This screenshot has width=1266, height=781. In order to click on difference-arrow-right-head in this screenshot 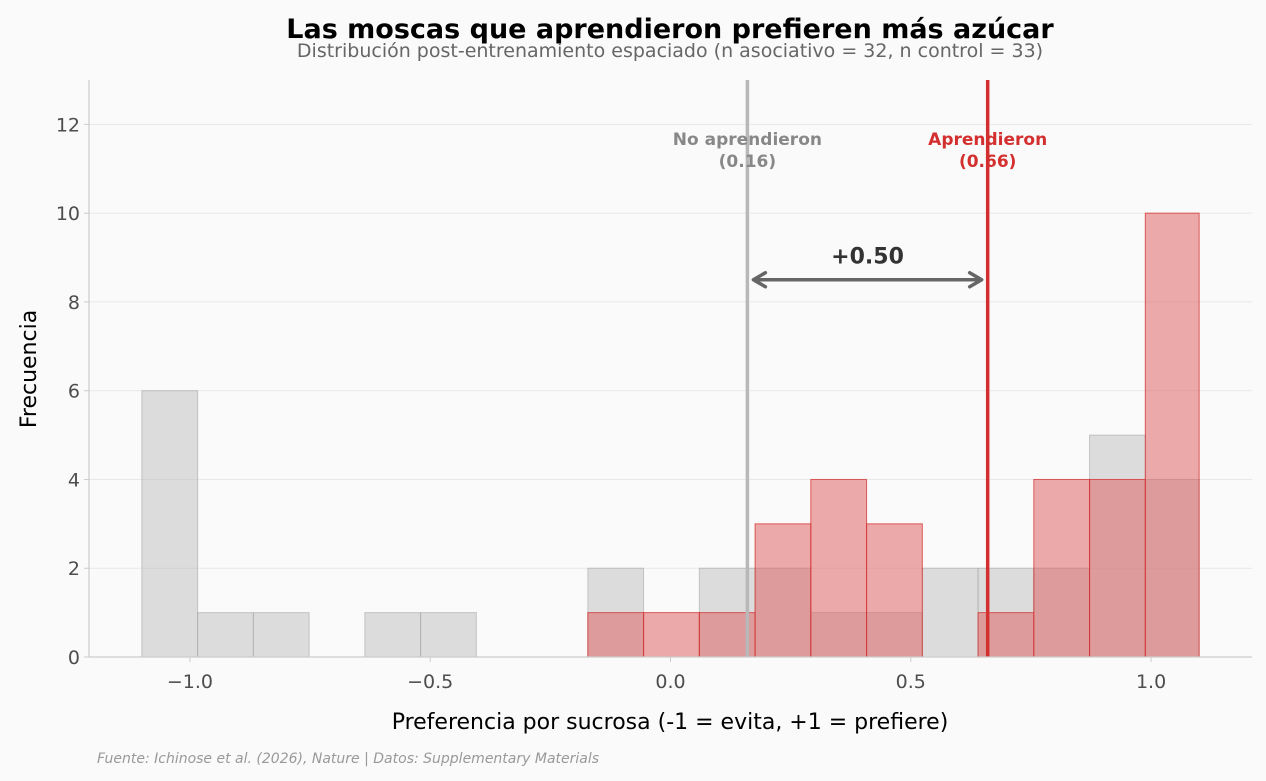, I will do `click(975, 279)`.